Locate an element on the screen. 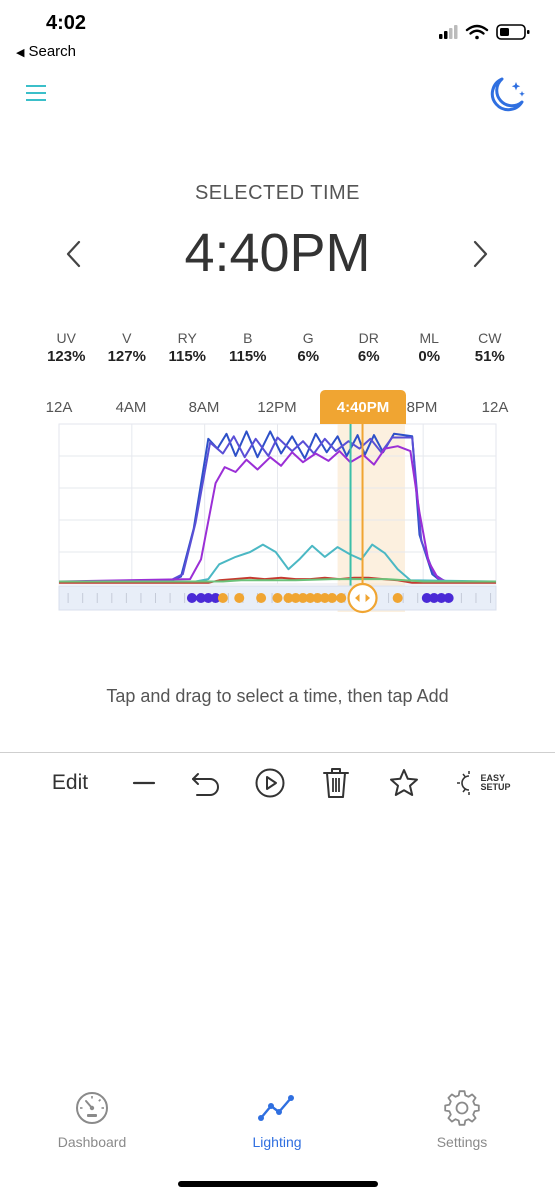  easy-setup-button: EASY SETUP is located at coordinates (483, 783).